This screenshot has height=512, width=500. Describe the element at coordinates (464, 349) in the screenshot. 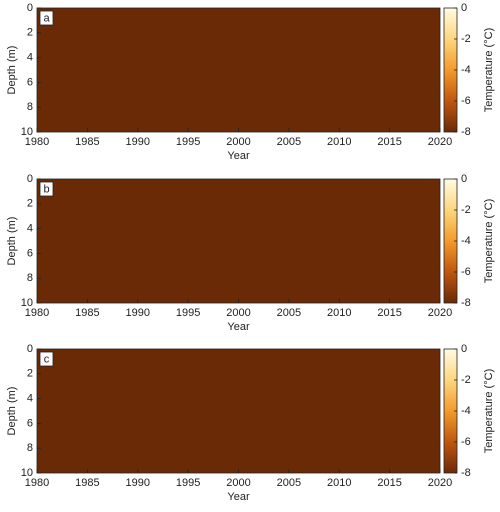

I see `colorbar-tick-label: 0` at that location.